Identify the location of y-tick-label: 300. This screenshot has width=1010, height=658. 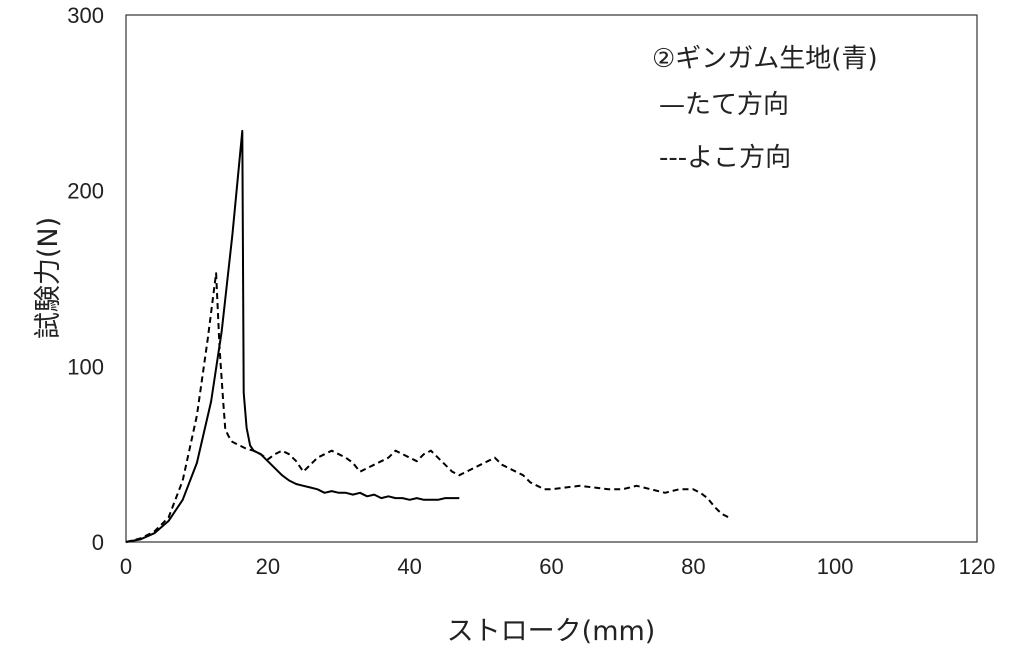
(85, 15).